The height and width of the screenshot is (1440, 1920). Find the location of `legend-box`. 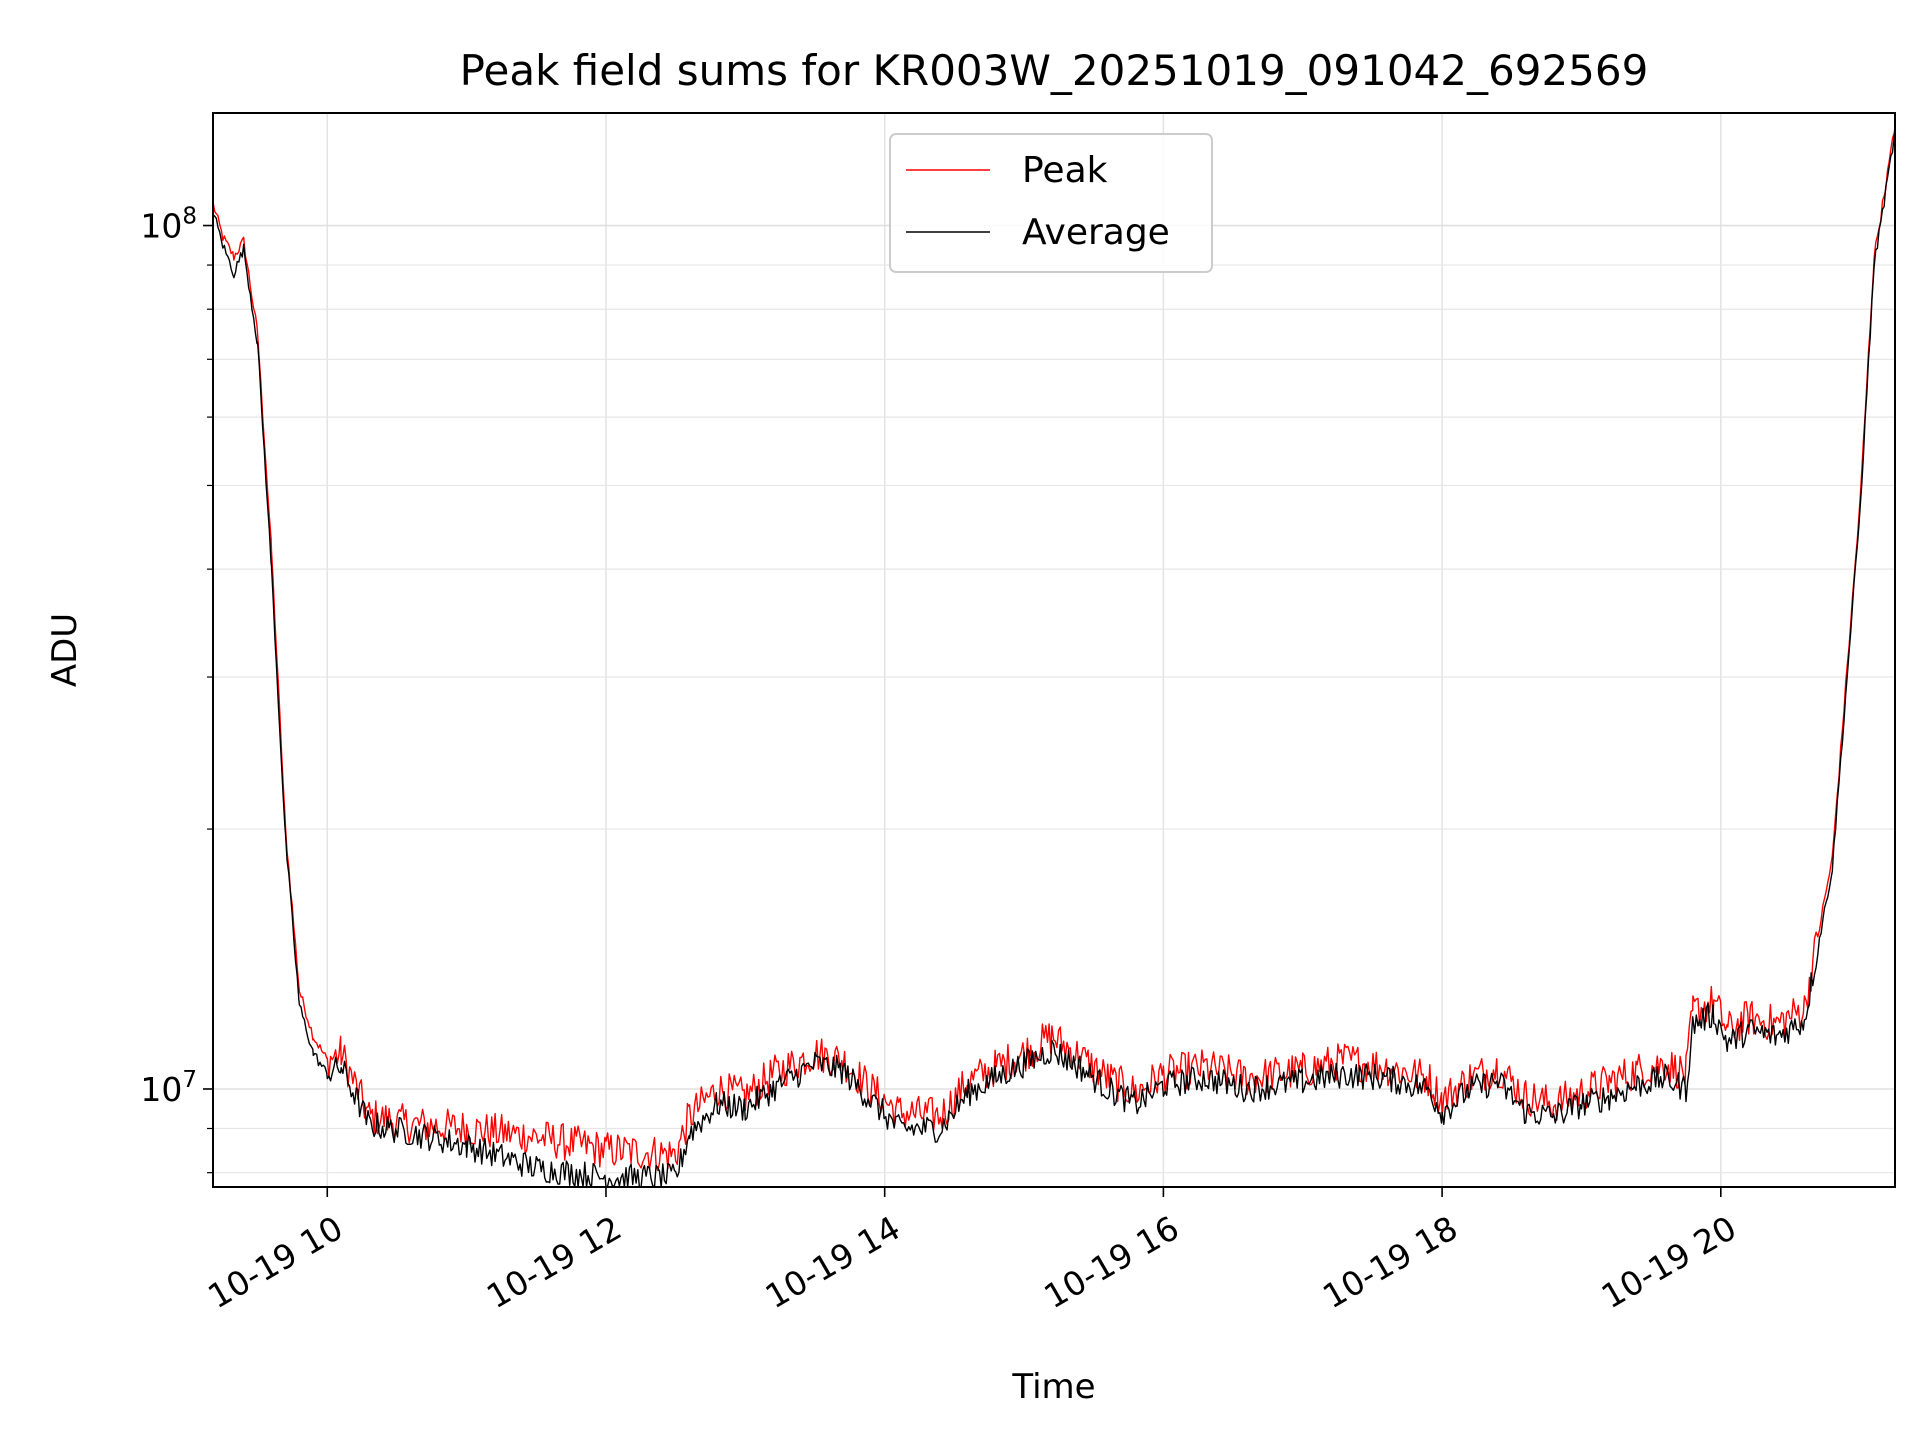

legend-box is located at coordinates (1051, 203).